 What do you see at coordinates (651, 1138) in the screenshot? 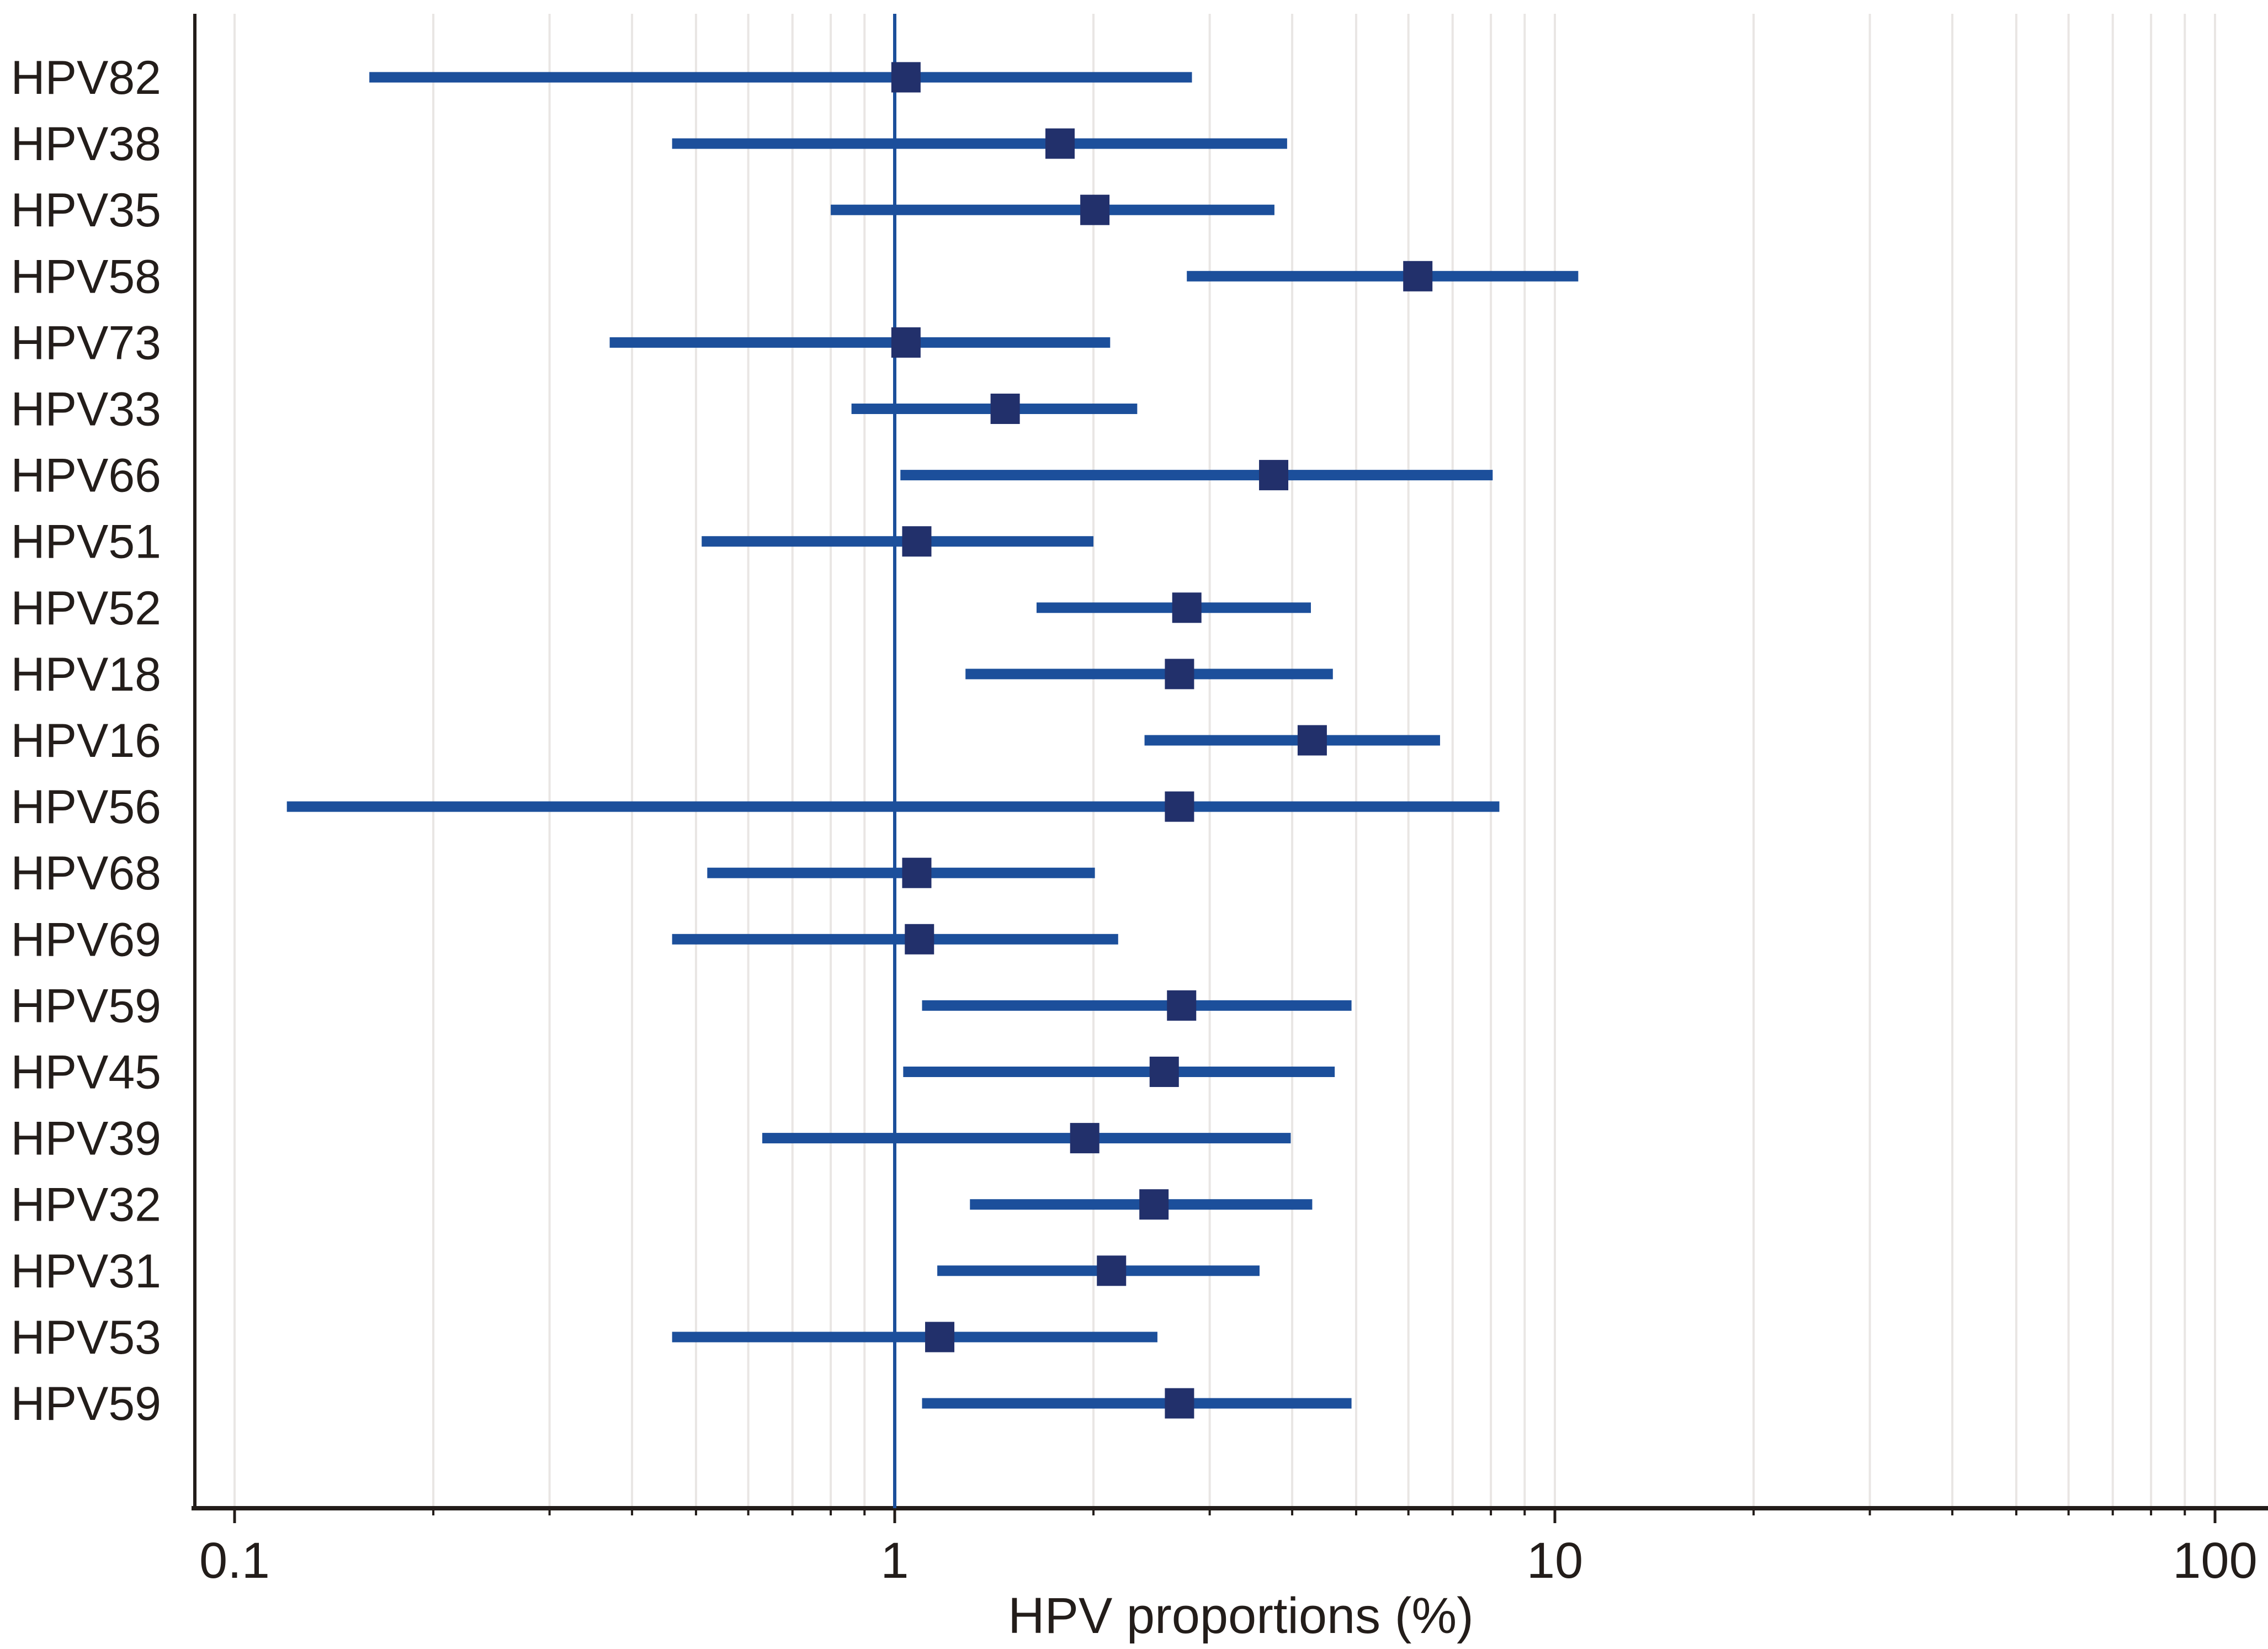
I see `forest-row: HPV39` at bounding box center [651, 1138].